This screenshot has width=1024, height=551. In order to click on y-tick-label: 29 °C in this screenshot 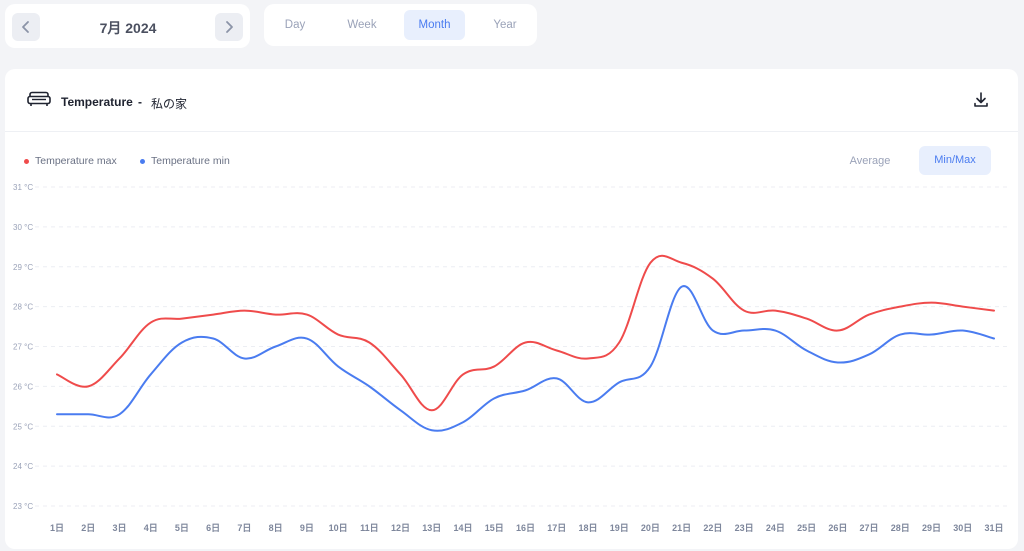, I will do `click(23, 267)`.